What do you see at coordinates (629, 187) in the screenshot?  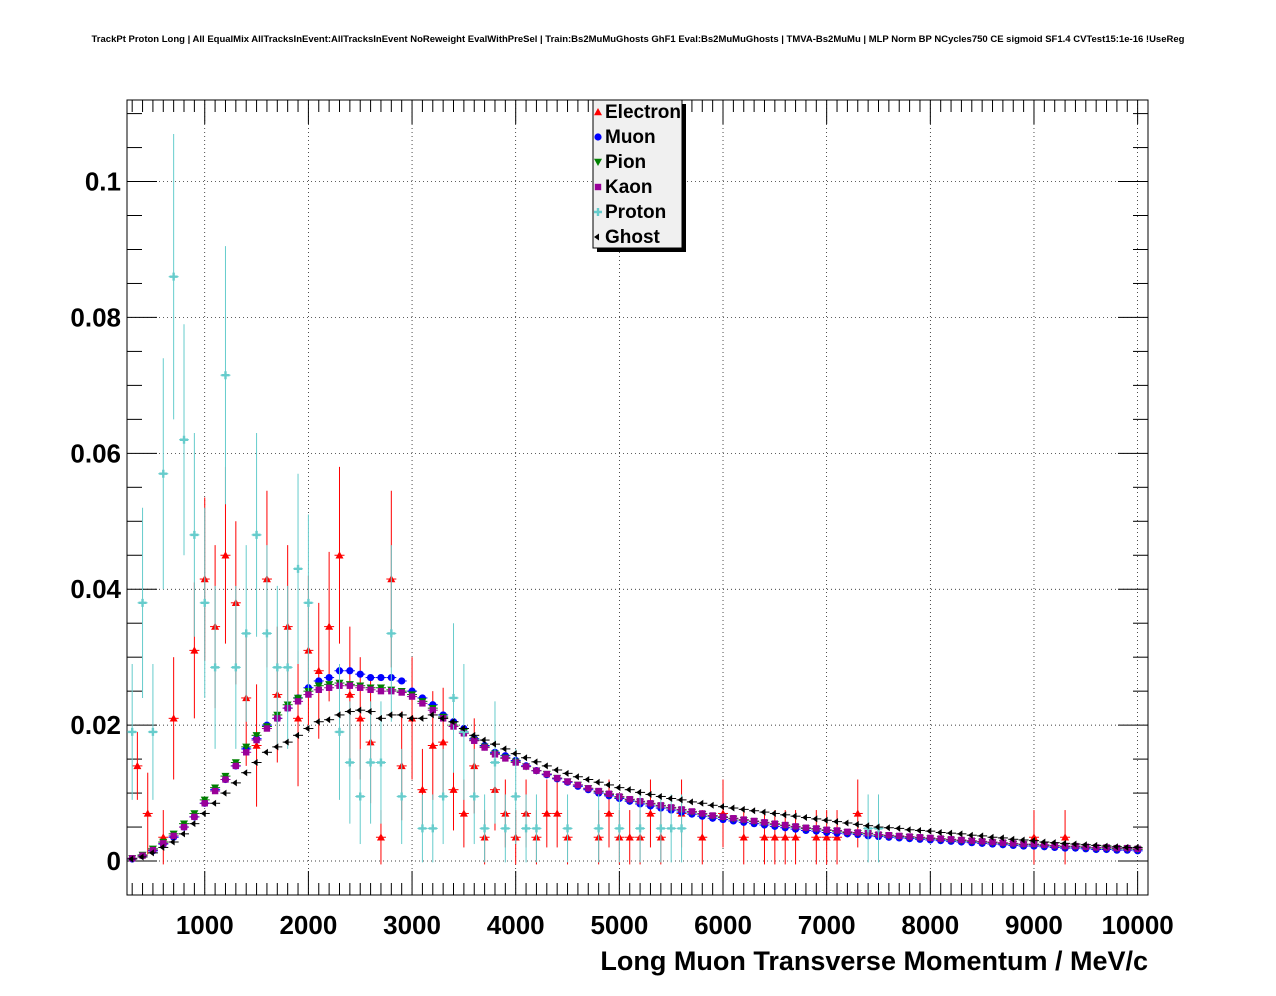 I see `legend-label-kaon: Kaon` at bounding box center [629, 187].